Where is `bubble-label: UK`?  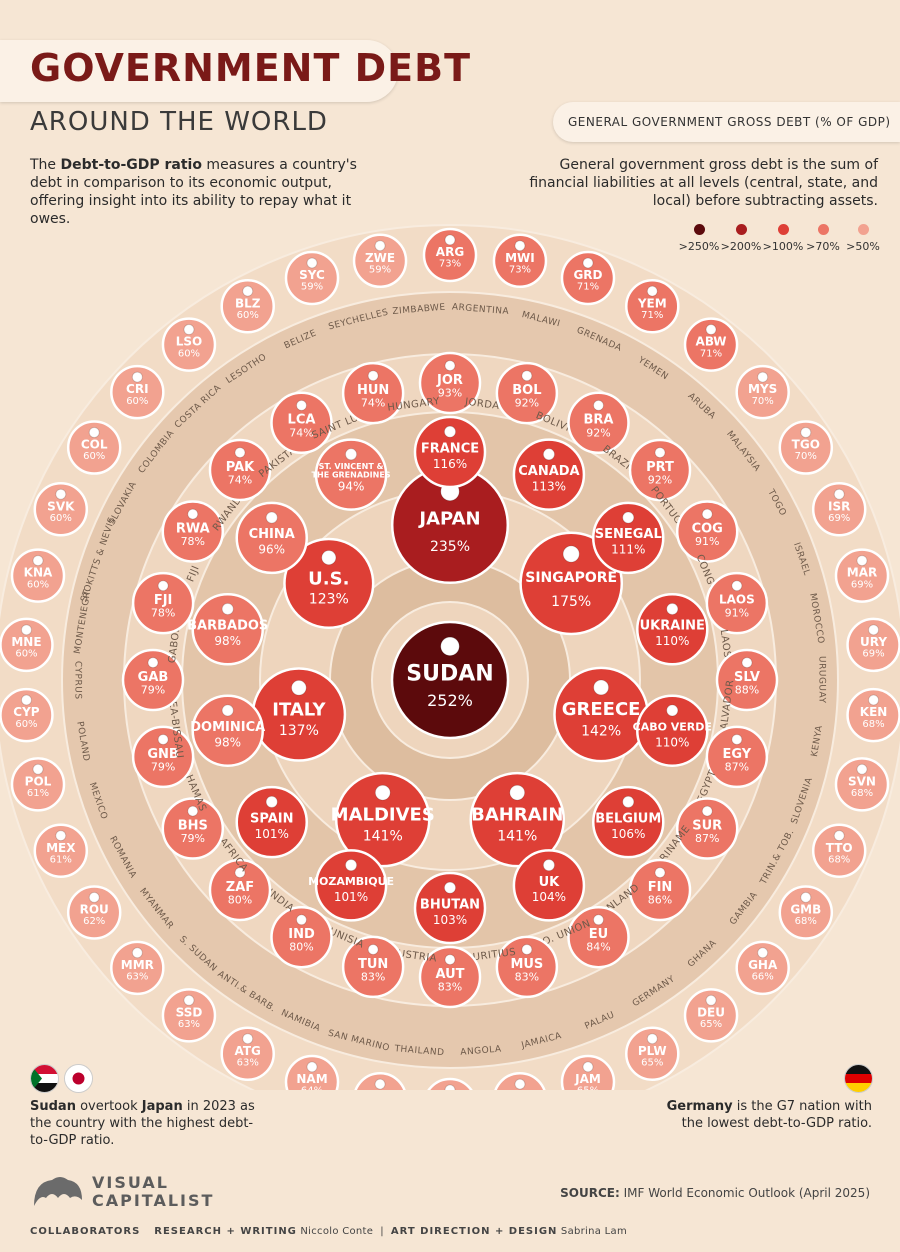 bubble-label: UK is located at coordinates (550, 882).